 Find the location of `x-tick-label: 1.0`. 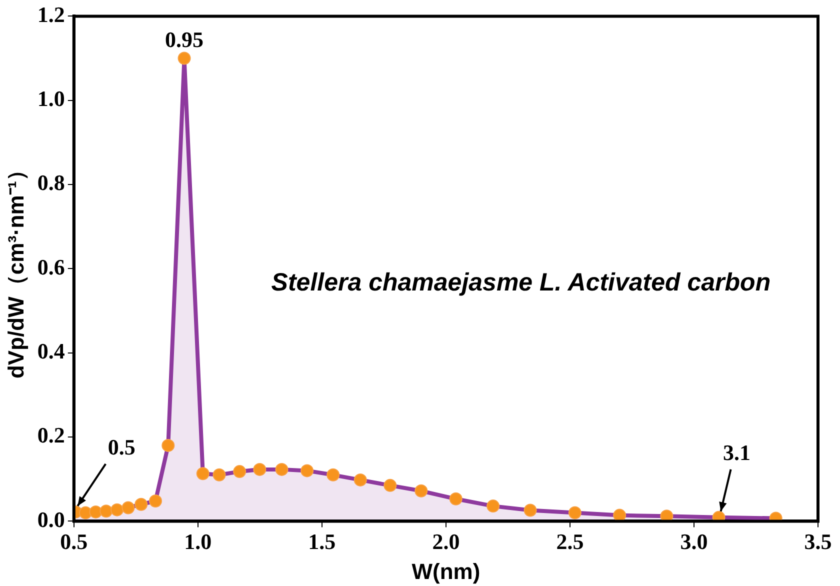

x-tick-label: 1.0 is located at coordinates (198, 541).